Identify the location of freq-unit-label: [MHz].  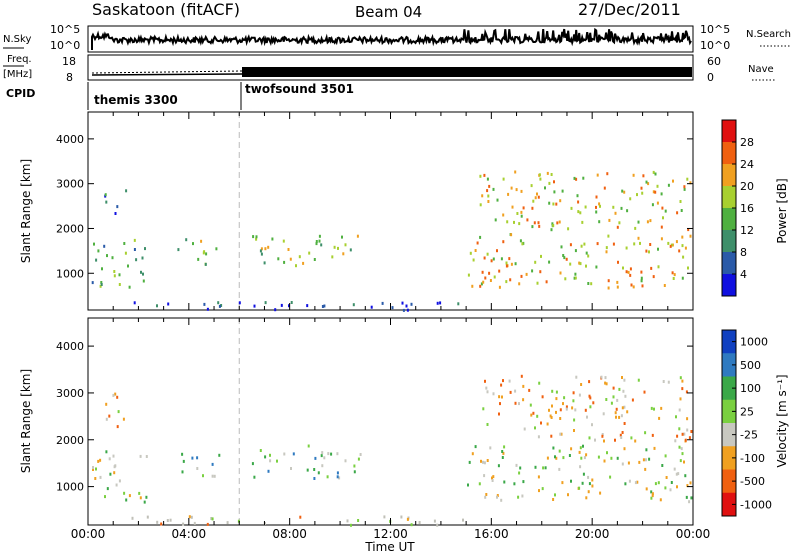
(17, 74).